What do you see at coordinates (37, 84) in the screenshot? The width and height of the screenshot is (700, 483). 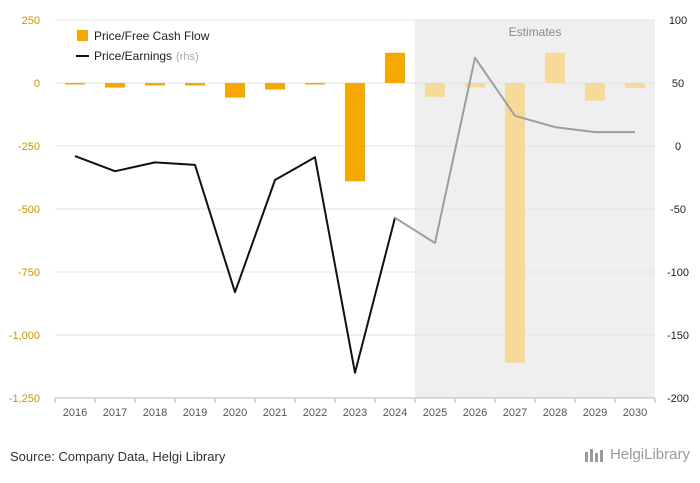 I see `y-left-tick-label: 0` at bounding box center [37, 84].